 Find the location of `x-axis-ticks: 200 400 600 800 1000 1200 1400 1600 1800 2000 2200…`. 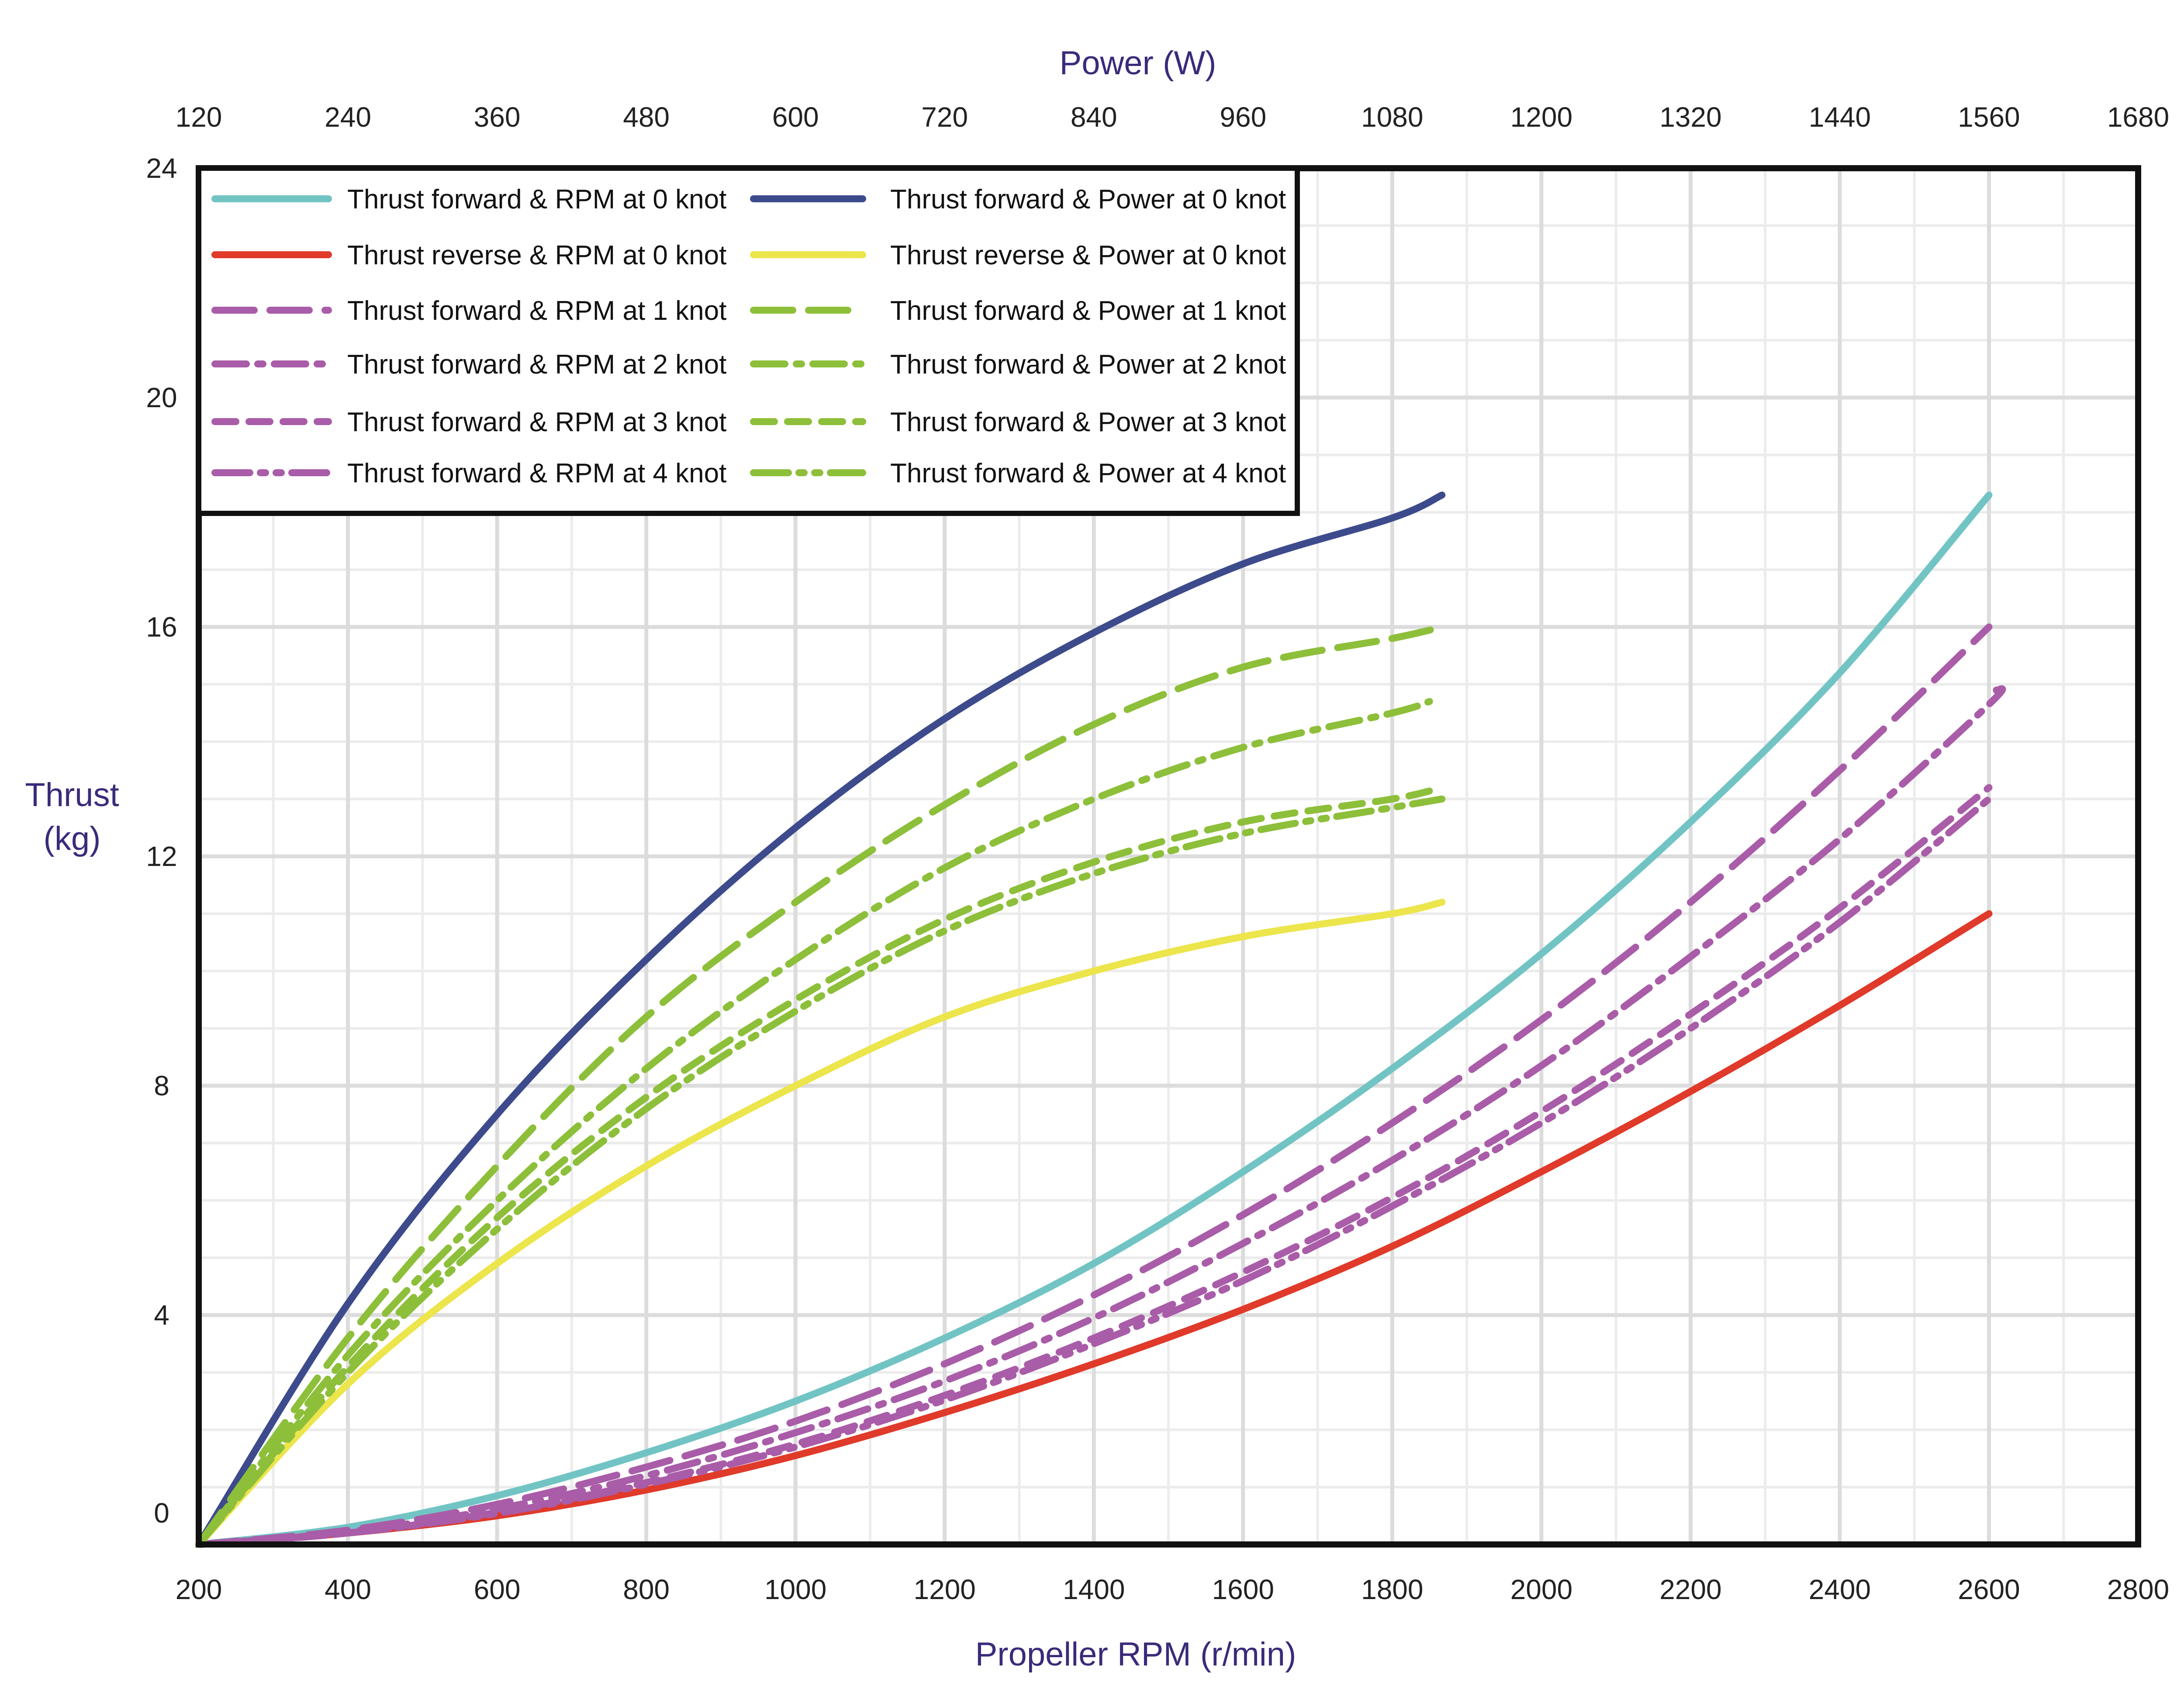

x-axis-ticks: 200 400 600 800 1000 1200 1400 1600 1800 2000 2200… is located at coordinates (1173, 1590).